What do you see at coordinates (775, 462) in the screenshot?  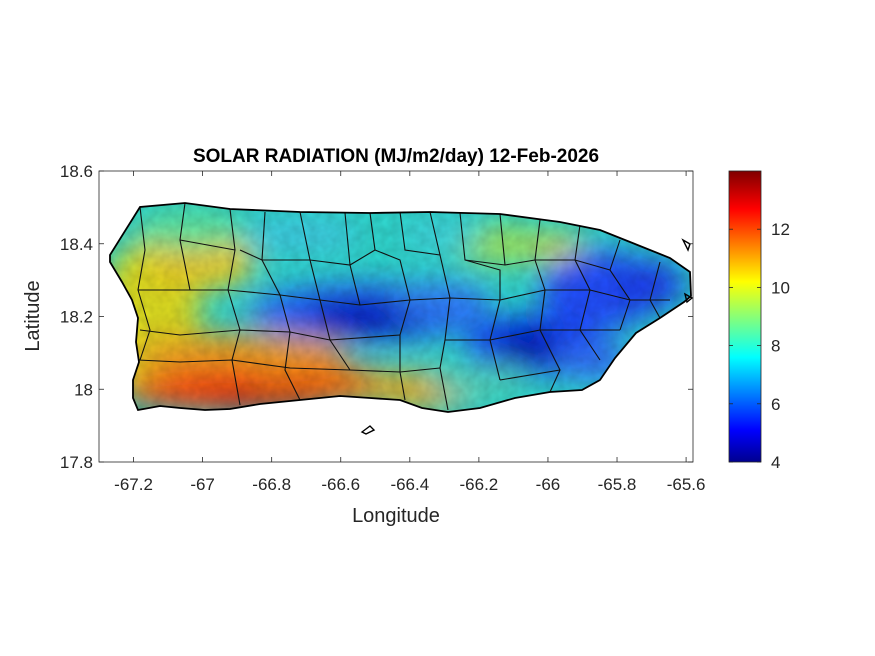 I see `colorbar-tick-label: 4` at bounding box center [775, 462].